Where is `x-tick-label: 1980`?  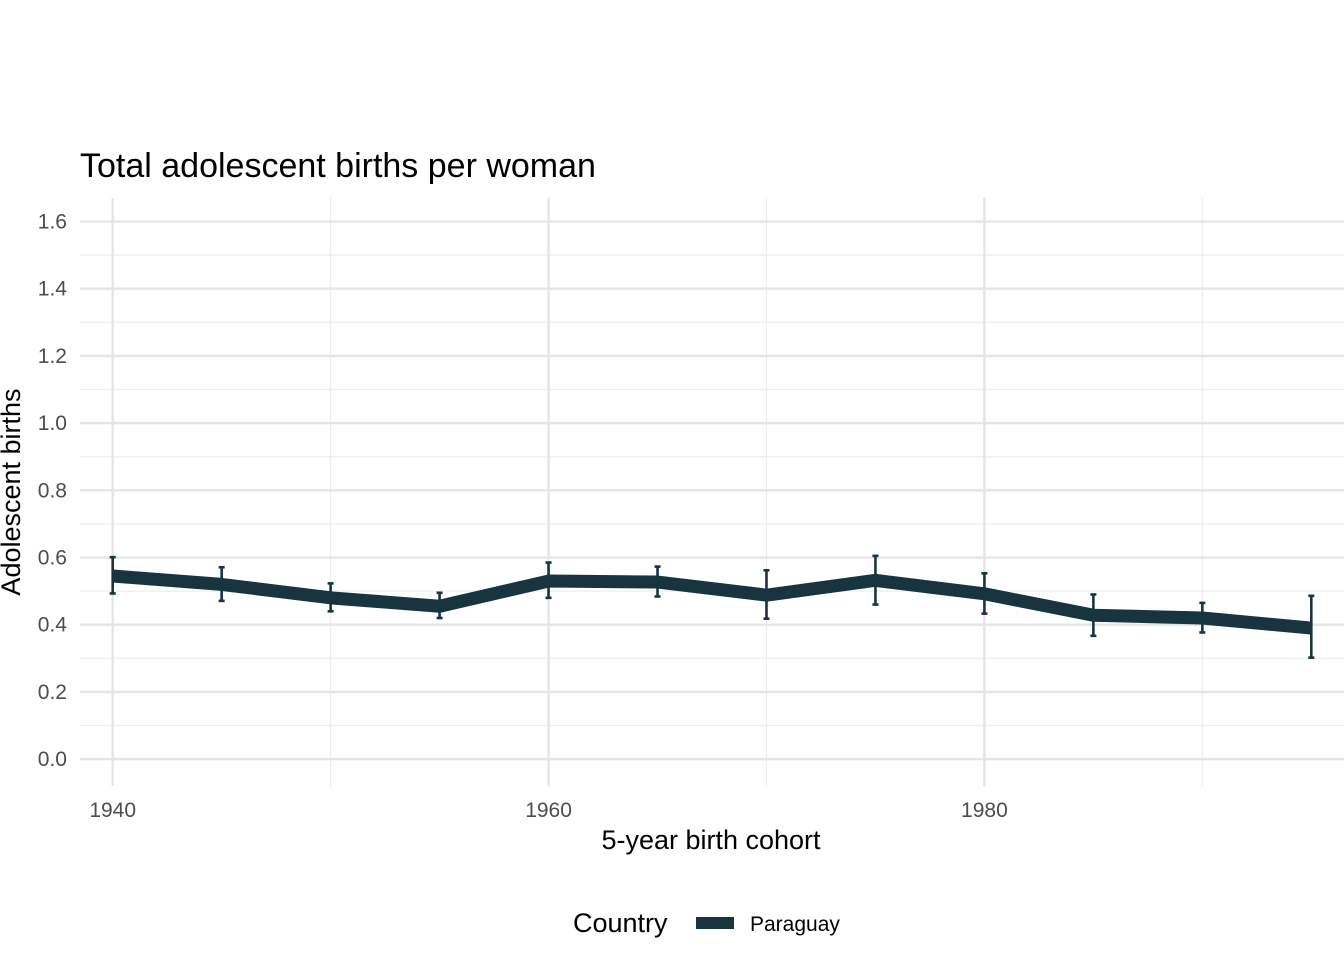
x-tick-label: 1980 is located at coordinates (984, 810).